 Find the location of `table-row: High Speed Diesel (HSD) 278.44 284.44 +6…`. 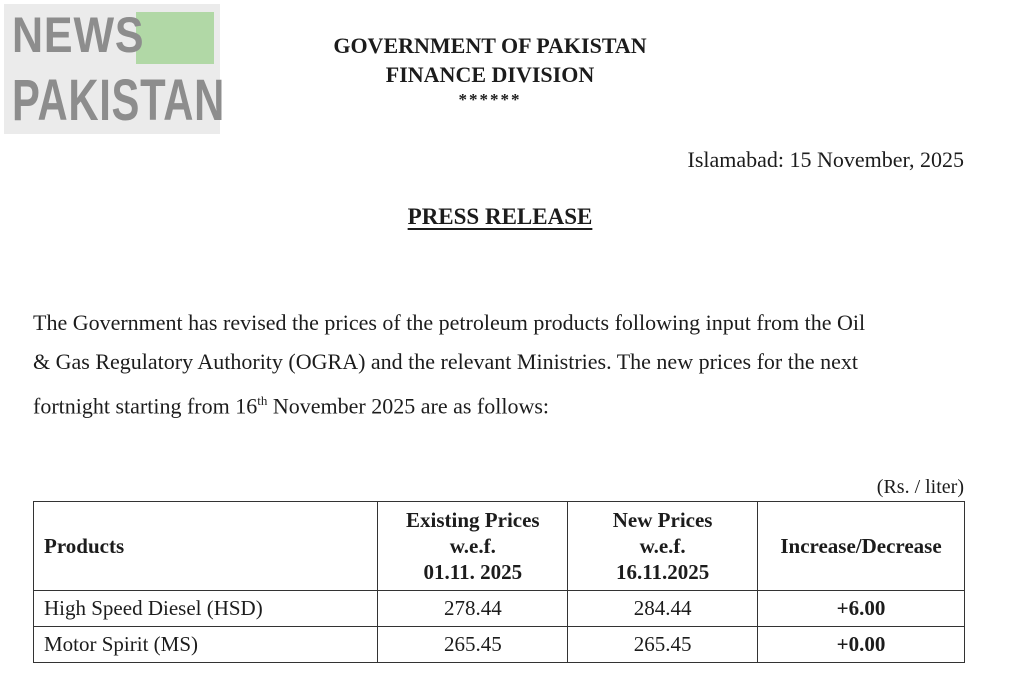

table-row: High Speed Diesel (HSD) 278.44 284.44 +6… is located at coordinates (498, 608).